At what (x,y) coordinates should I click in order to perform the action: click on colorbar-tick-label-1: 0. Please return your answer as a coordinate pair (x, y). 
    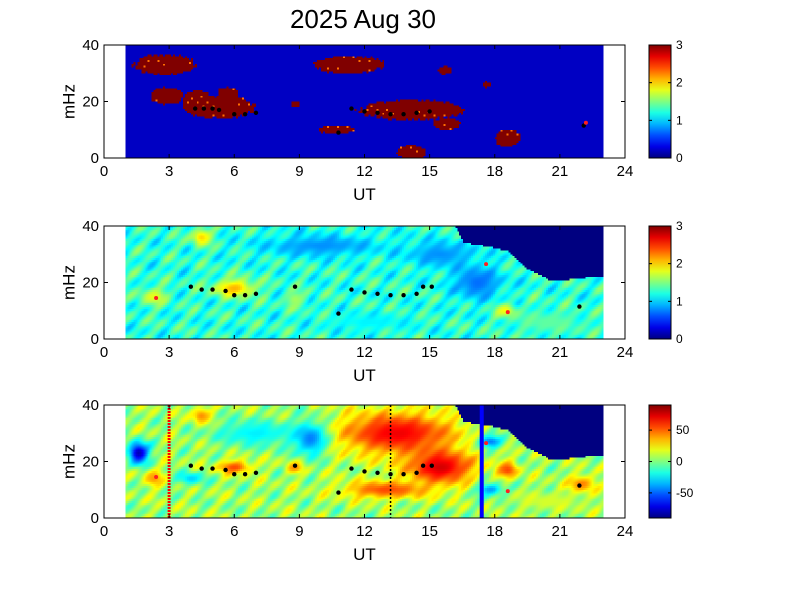
    Looking at the image, I should click on (679, 462).